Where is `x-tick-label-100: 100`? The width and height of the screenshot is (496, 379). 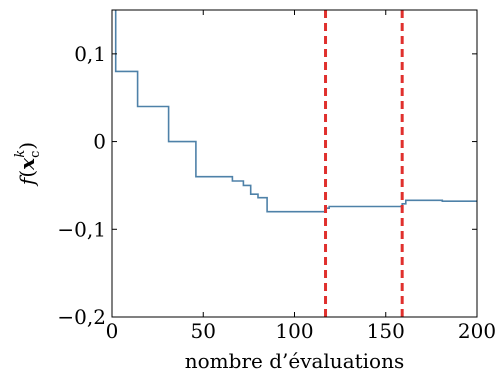
x-tick-label-100: 100 is located at coordinates (294, 331).